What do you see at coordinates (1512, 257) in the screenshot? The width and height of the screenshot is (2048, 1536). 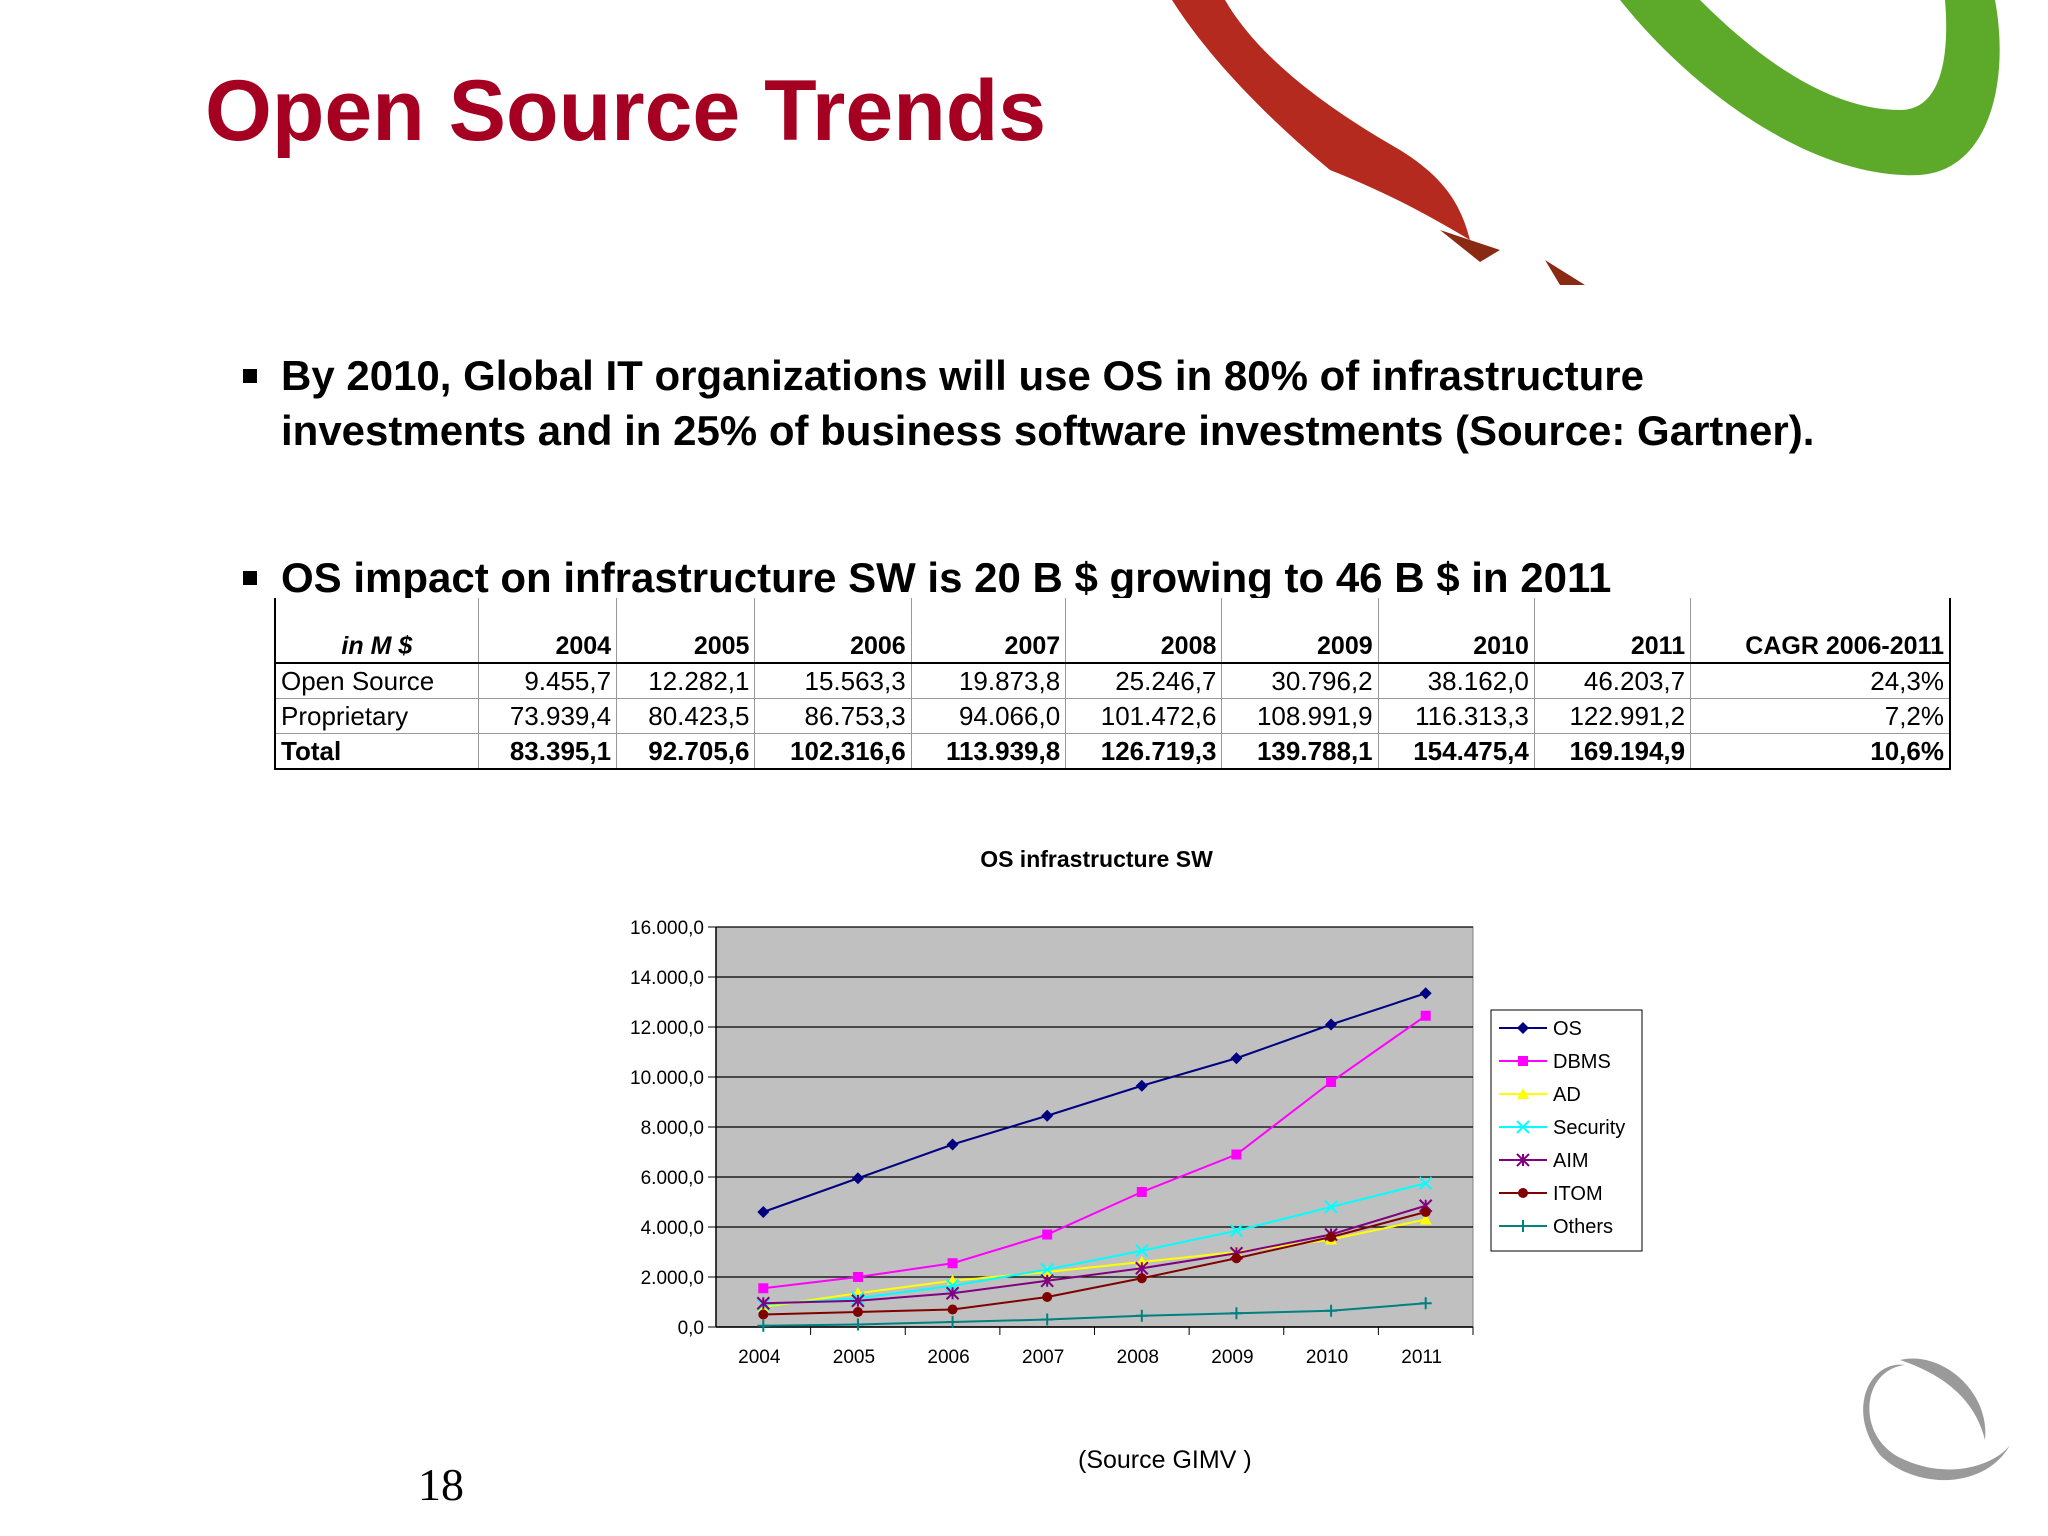 I see `red-ribbon-bits` at bounding box center [1512, 257].